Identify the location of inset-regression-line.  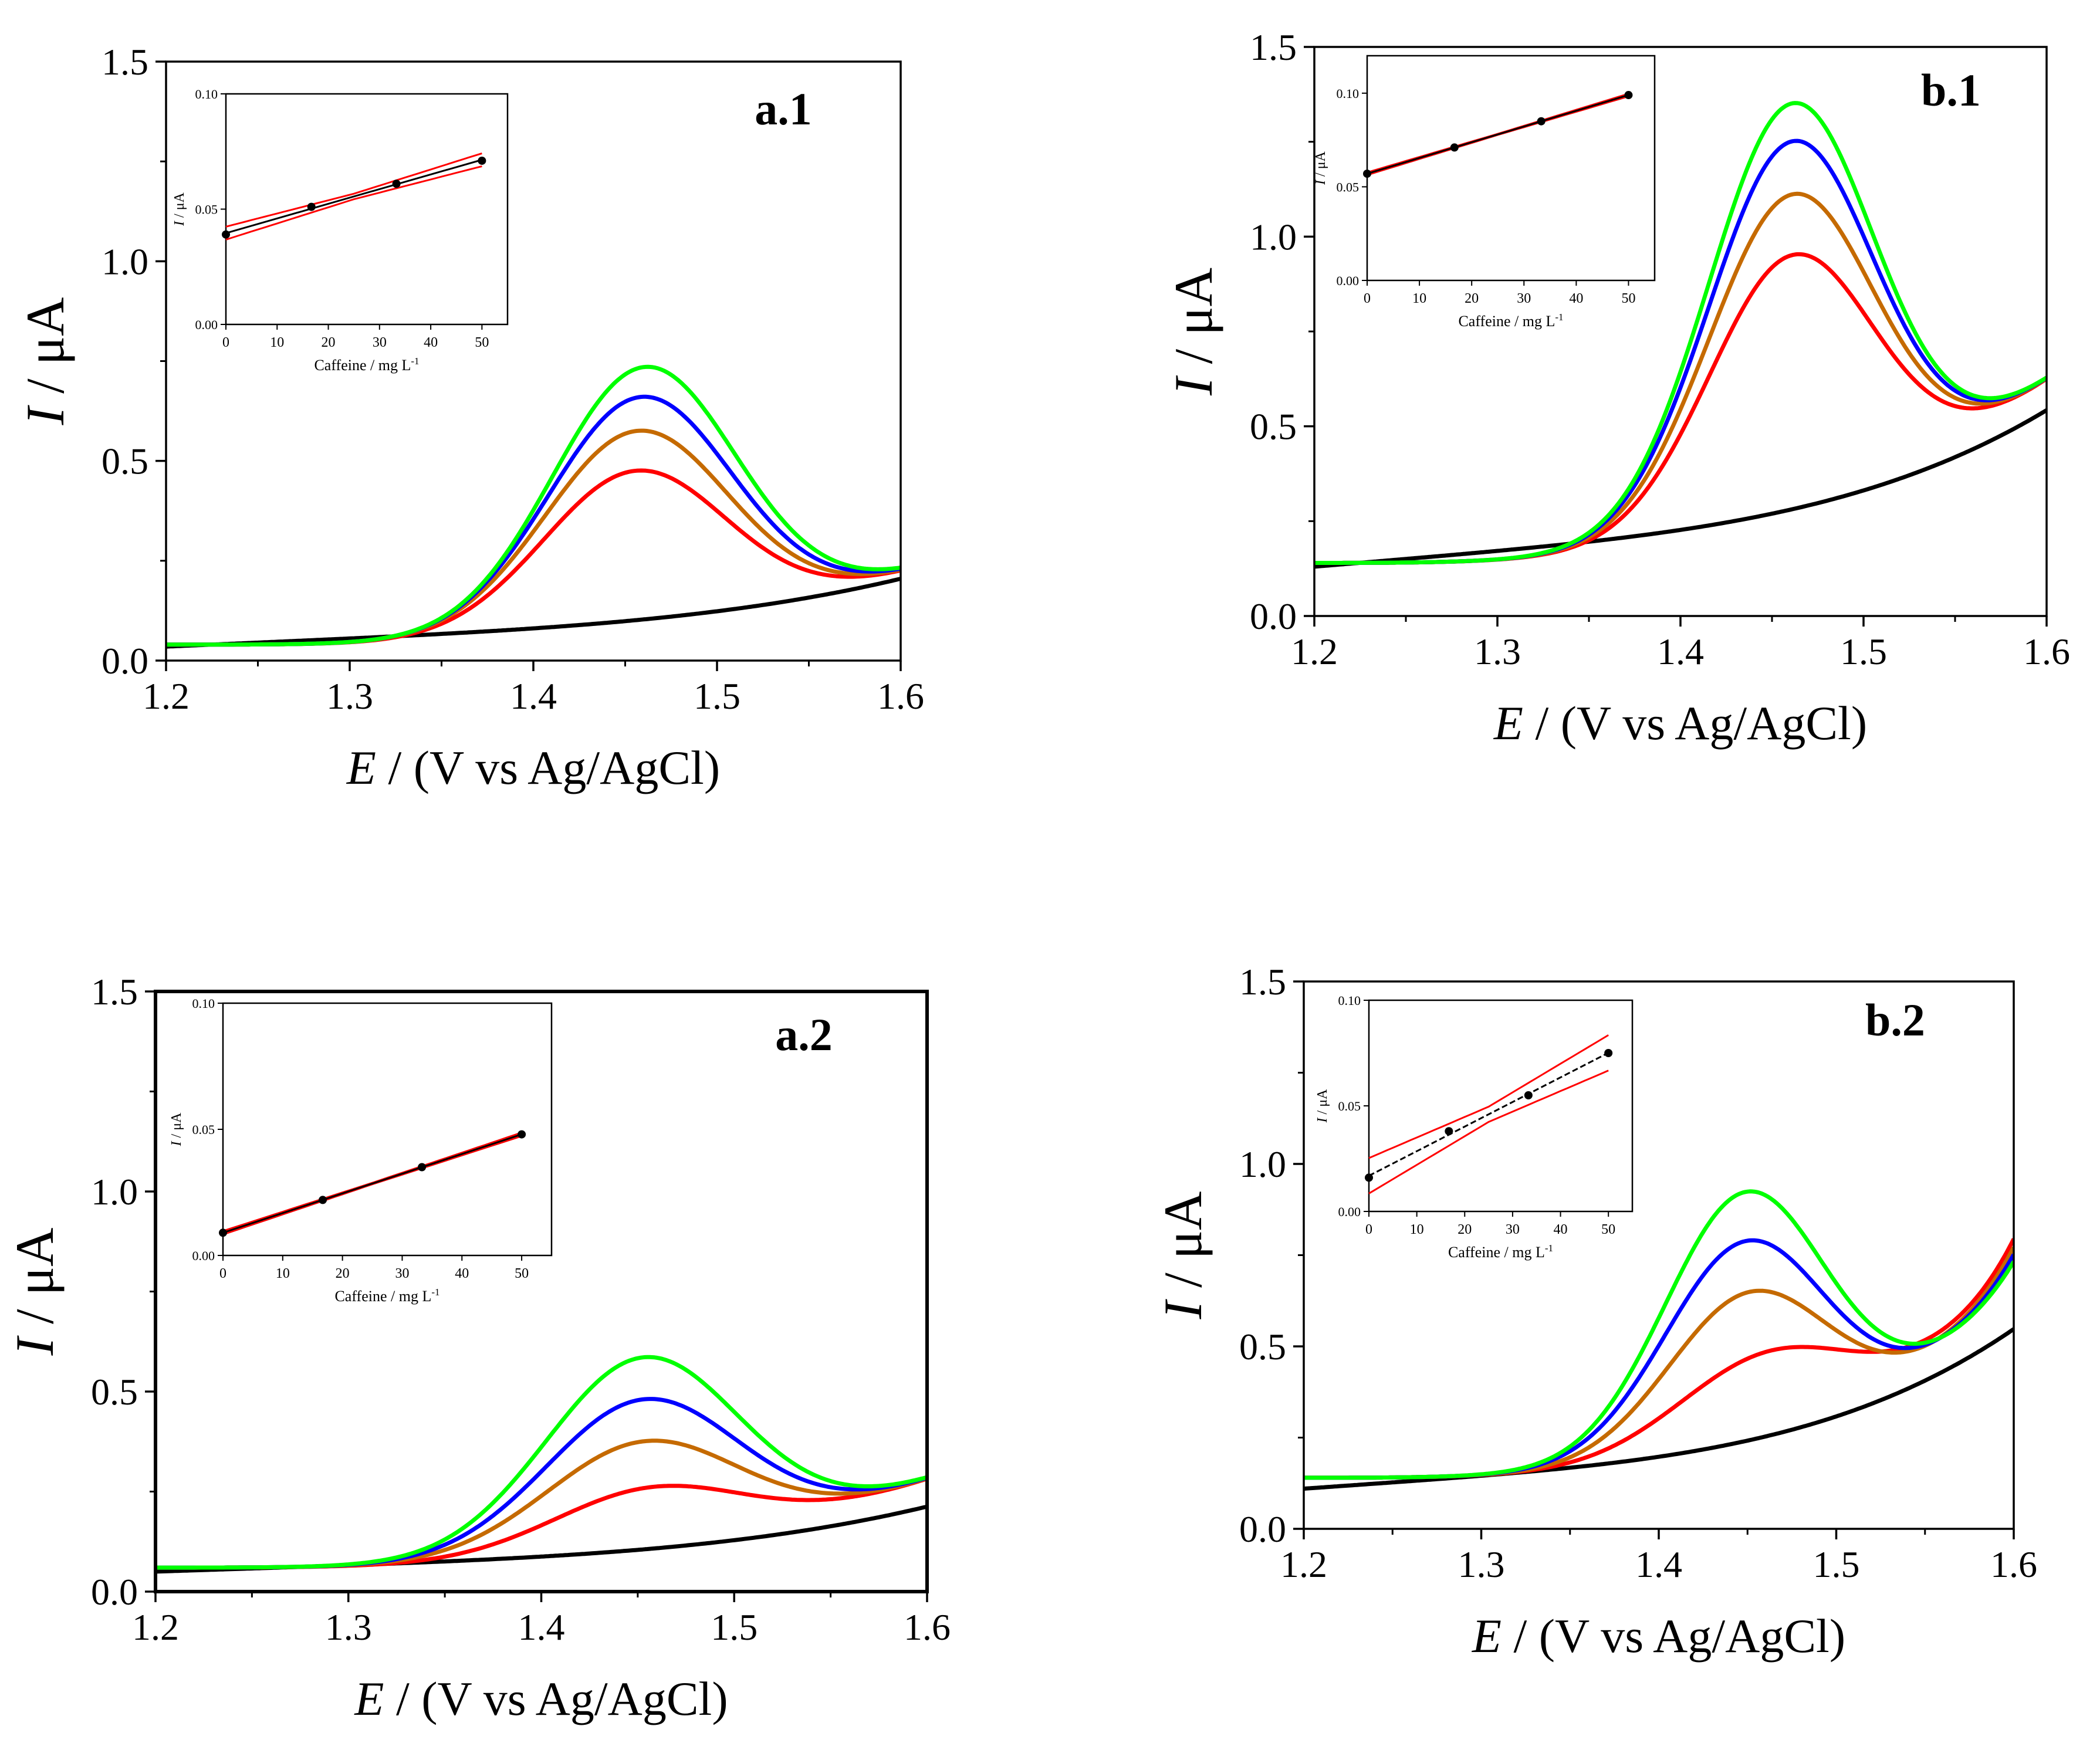
(1488, 1115).